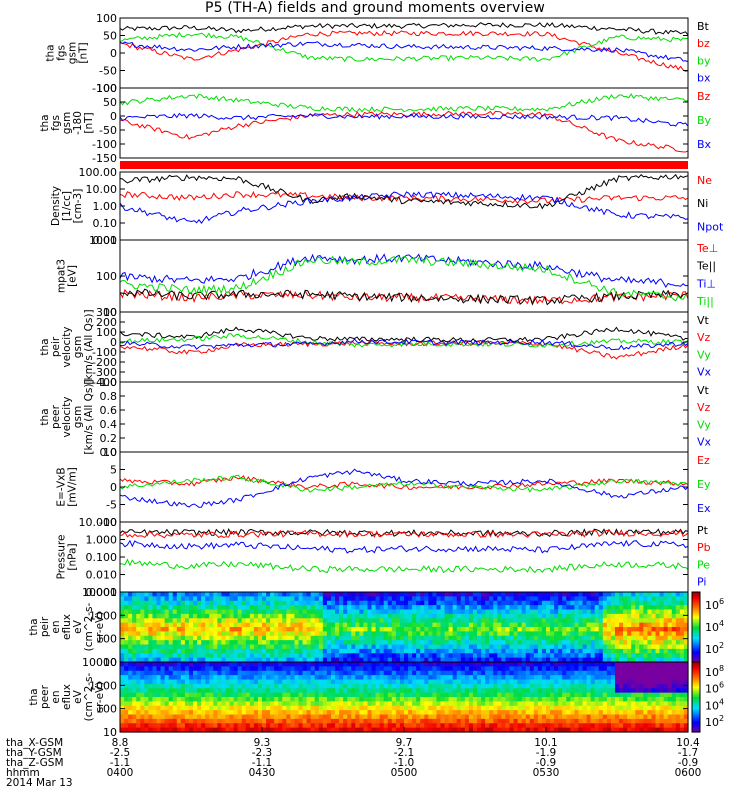 Image resolution: width=750 pixels, height=800 pixels. I want to click on colorbar-segment, so click(696, 668).